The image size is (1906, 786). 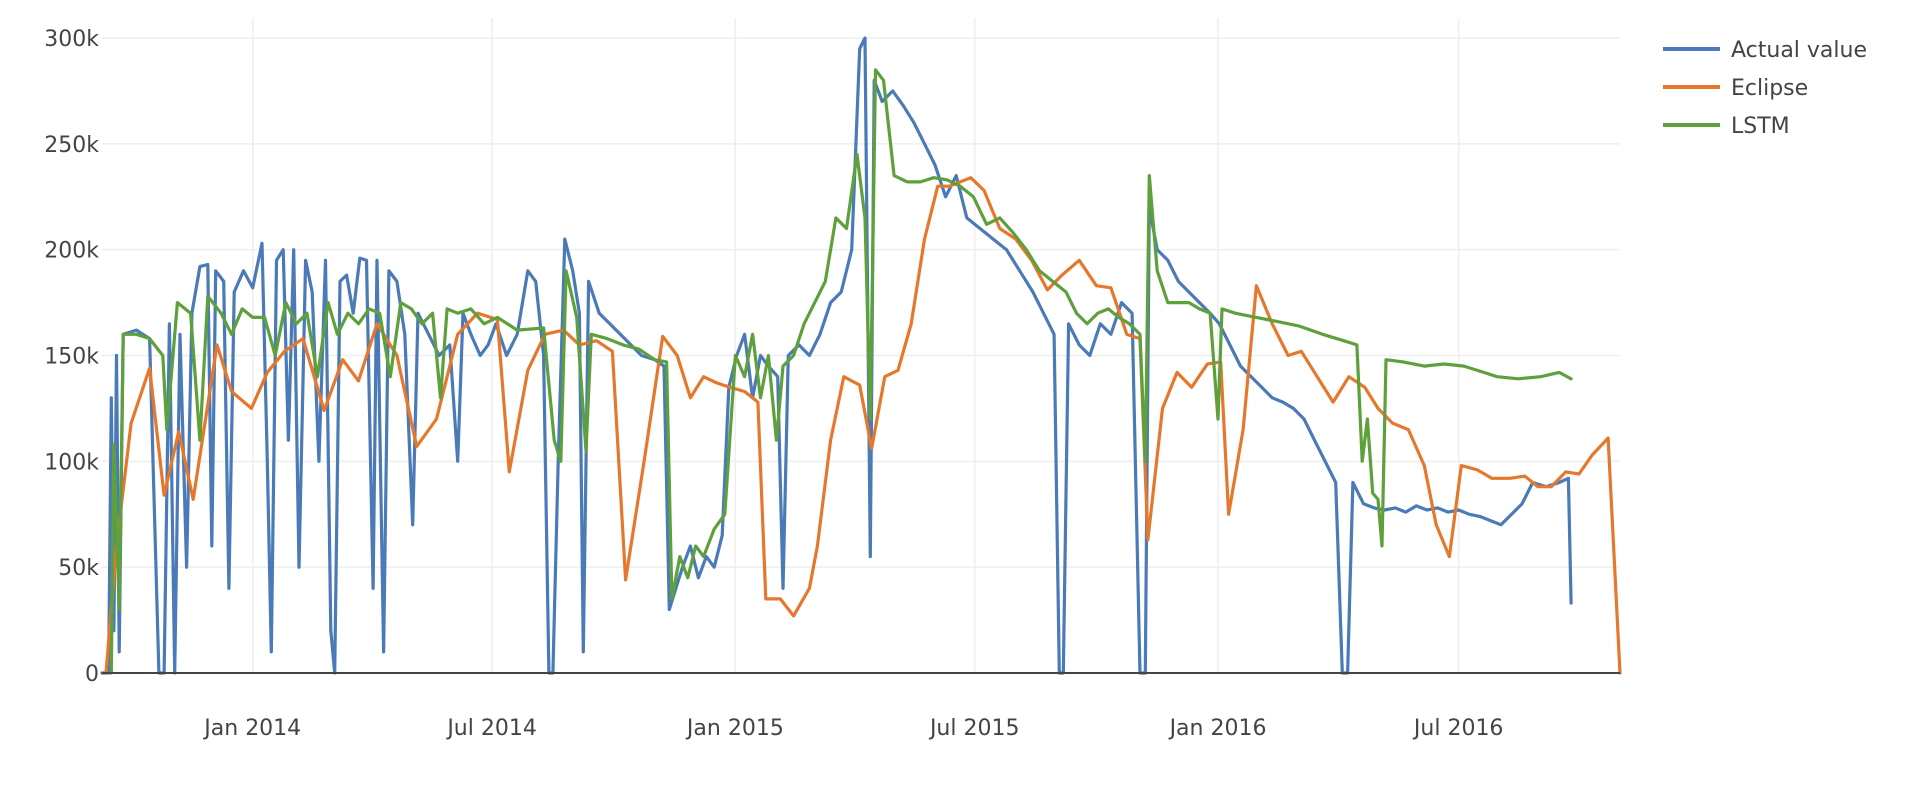 I want to click on legend-label: Eclipse, so click(x=1769, y=88).